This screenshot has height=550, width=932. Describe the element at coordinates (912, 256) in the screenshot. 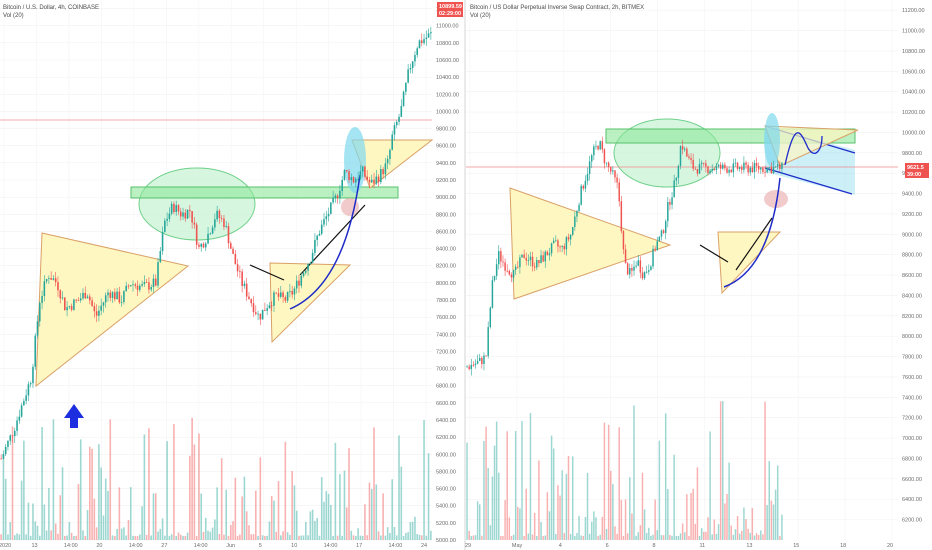

I see `y-tick-label: 8800.00` at that location.